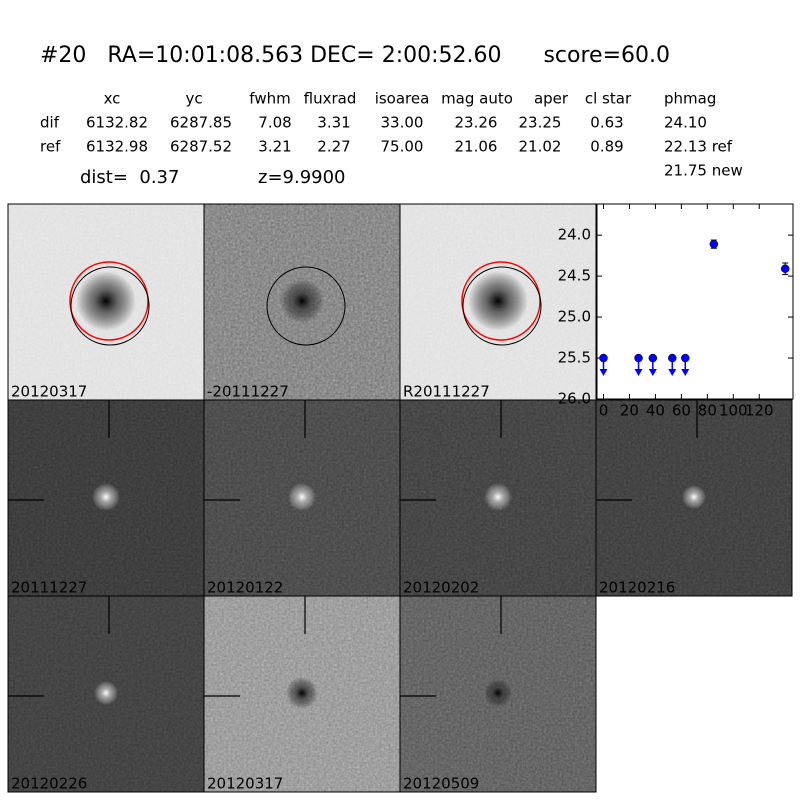 The image size is (800, 800). What do you see at coordinates (477, 99) in the screenshot?
I see `column-header: mag auto` at bounding box center [477, 99].